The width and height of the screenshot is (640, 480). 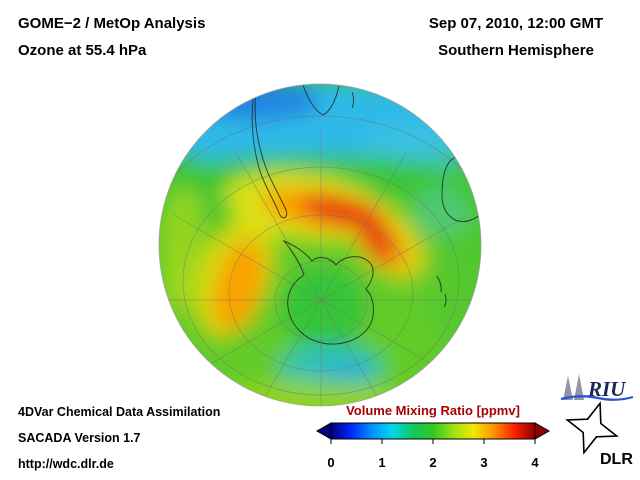 I want to click on url-label: http://wdc.dlr.de, so click(x=66, y=464).